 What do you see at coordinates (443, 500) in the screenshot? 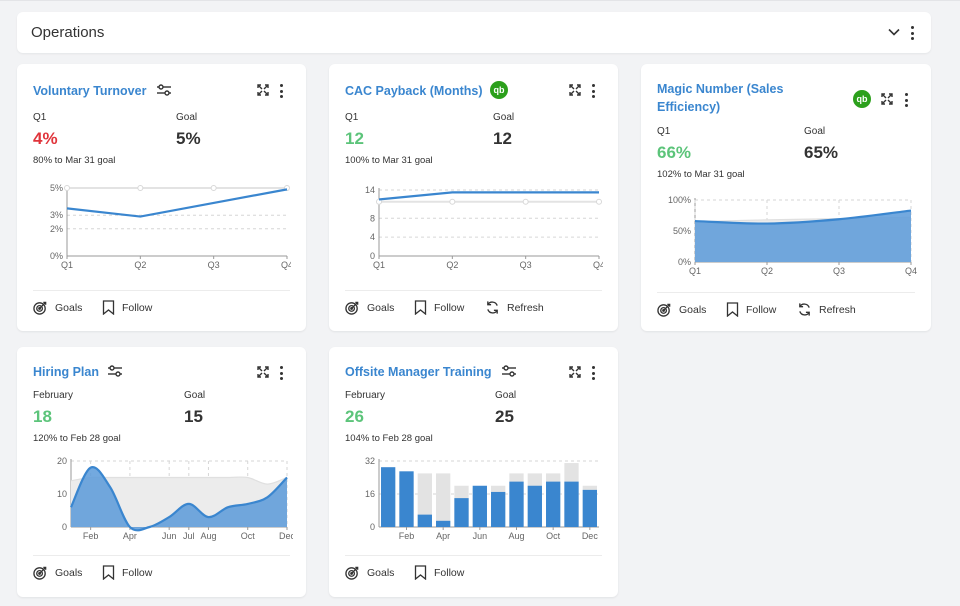
I see `goal-bar` at bounding box center [443, 500].